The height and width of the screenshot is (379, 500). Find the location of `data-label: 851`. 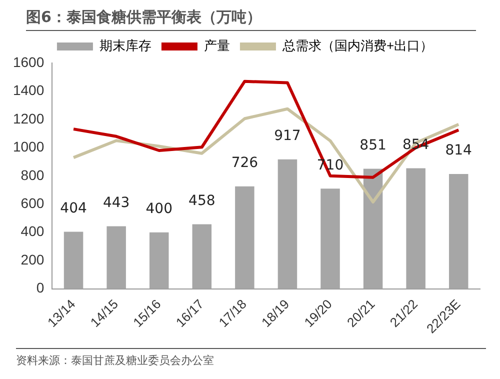

data-label: 851 is located at coordinates (373, 145).